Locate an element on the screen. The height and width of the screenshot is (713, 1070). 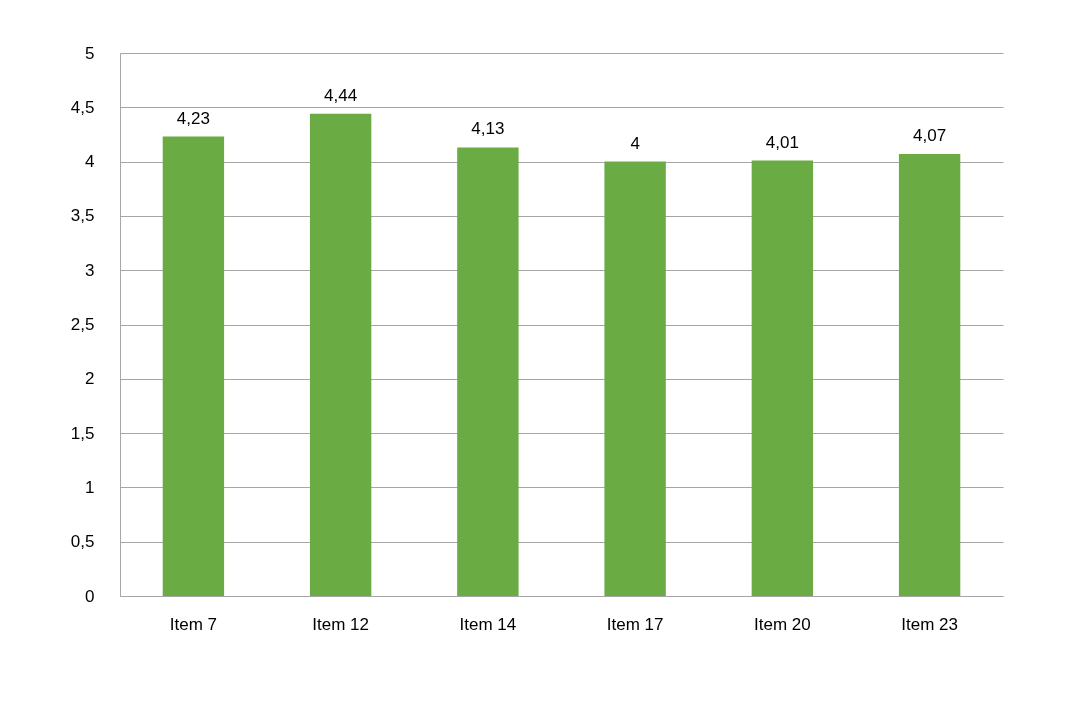
data-label: 4,07 is located at coordinates (930, 135).